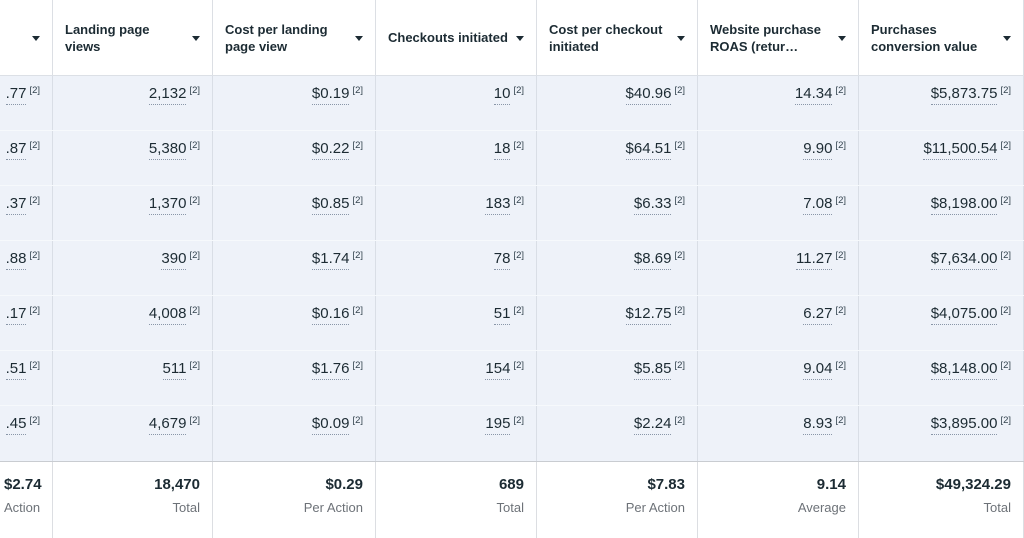  What do you see at coordinates (814, 260) in the screenshot?
I see `metric-value: 11.27` at bounding box center [814, 260].